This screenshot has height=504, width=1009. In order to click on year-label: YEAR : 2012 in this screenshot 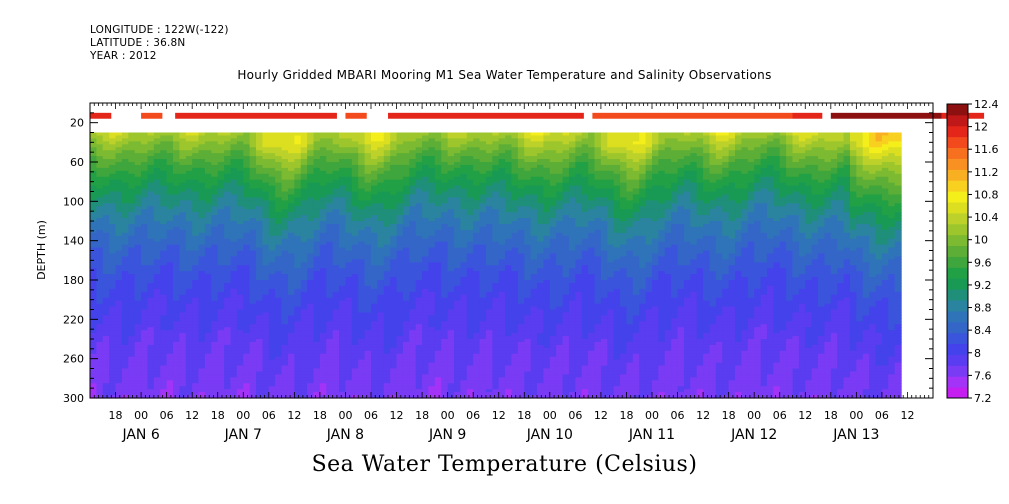, I will do `click(123, 56)`.